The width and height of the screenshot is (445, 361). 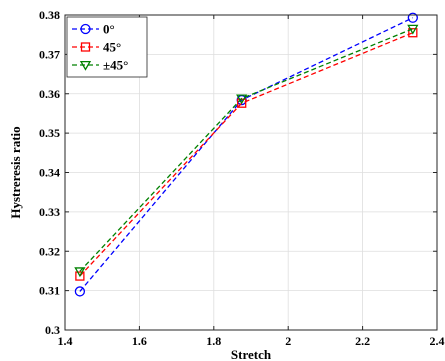 What do you see at coordinates (49, 251) in the screenshot?
I see `y-tick-label: 0.32` at bounding box center [49, 251].